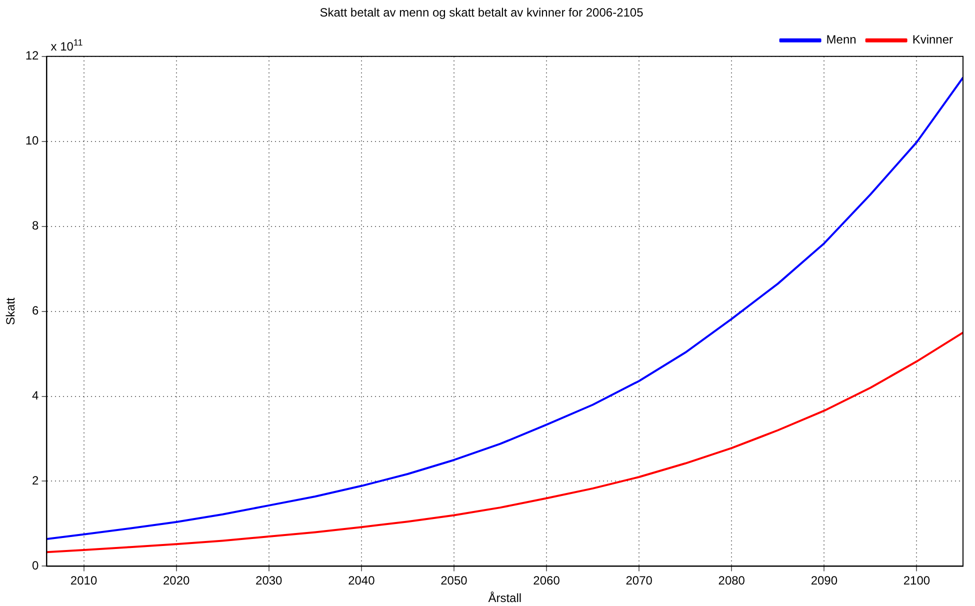 This screenshot has height=606, width=975. What do you see at coordinates (36, 225) in the screenshot?
I see `y-tick-label: 8` at bounding box center [36, 225].